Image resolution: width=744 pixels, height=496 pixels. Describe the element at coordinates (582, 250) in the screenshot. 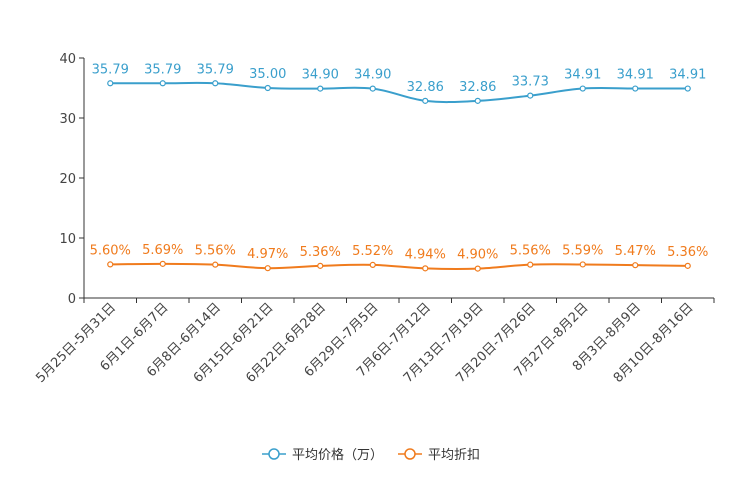

I see `data-label: 5.59%` at that location.